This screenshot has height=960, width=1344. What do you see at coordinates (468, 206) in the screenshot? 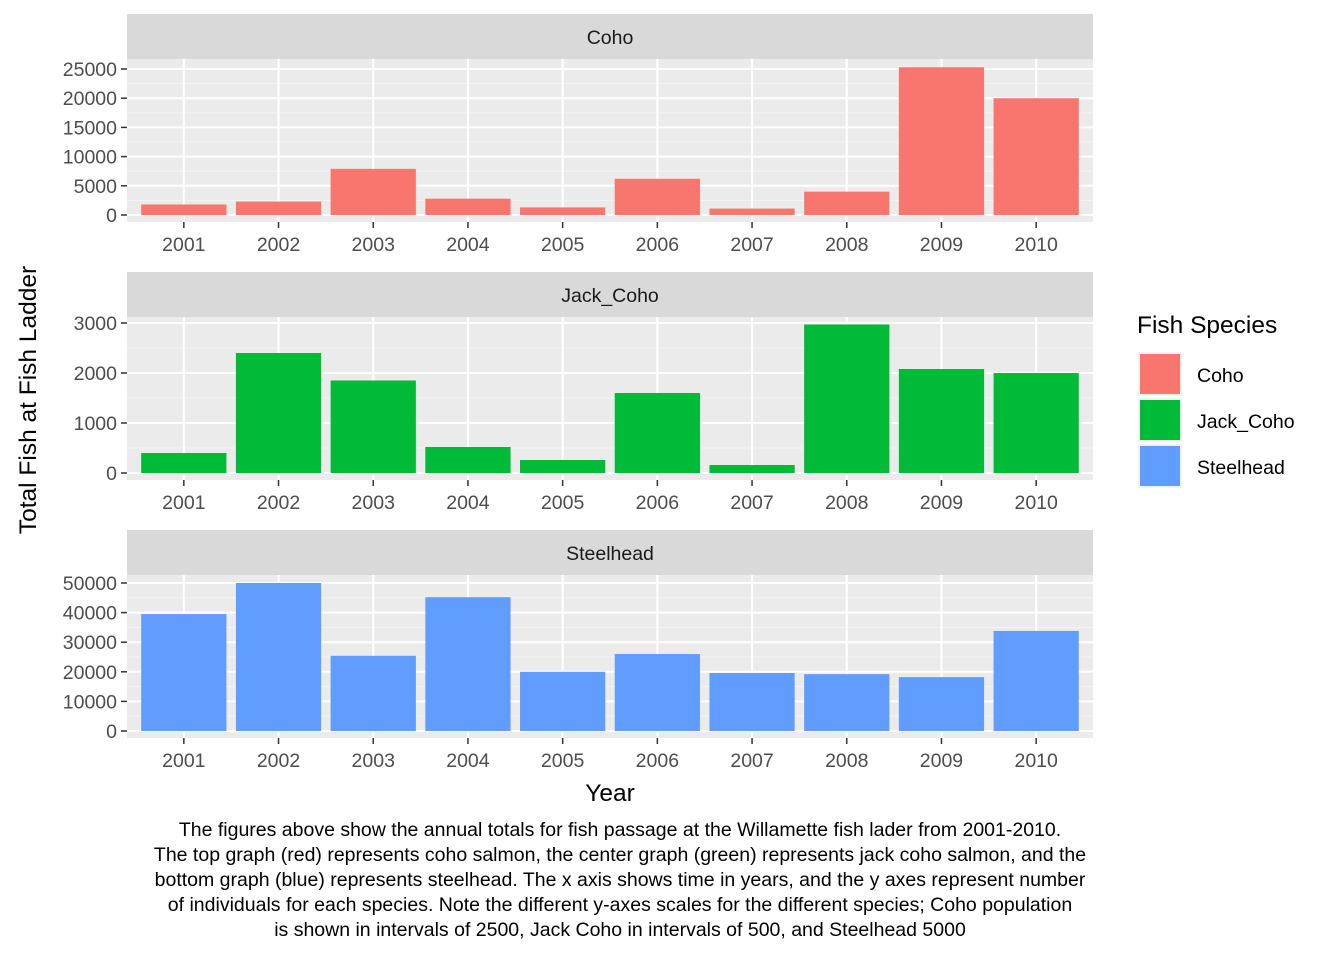
I see `bar-coho-2004` at bounding box center [468, 206].